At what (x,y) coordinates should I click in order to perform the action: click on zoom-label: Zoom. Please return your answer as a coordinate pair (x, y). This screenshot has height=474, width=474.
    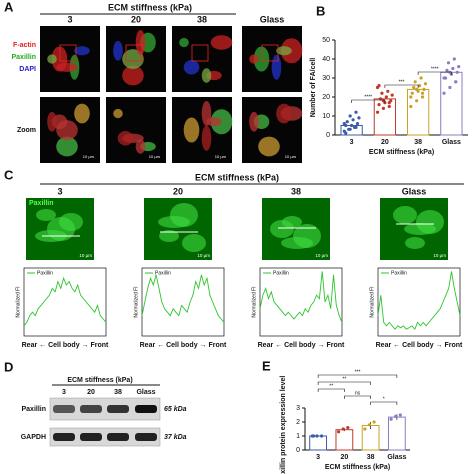
    Looking at the image, I should click on (26, 130).